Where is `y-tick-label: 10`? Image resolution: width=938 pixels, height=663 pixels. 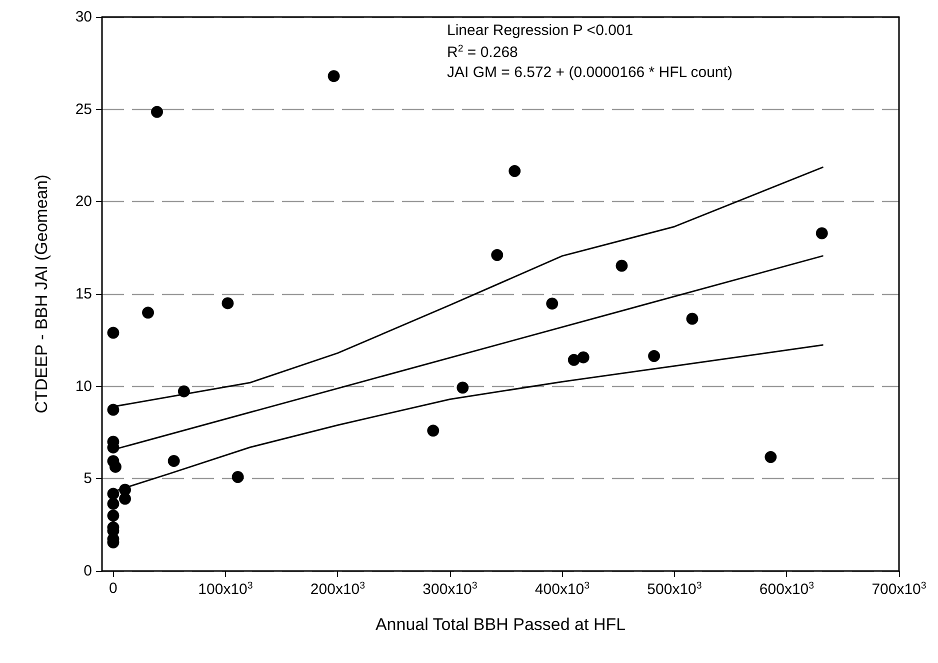 y-tick-label: 10 is located at coordinates (83, 386).